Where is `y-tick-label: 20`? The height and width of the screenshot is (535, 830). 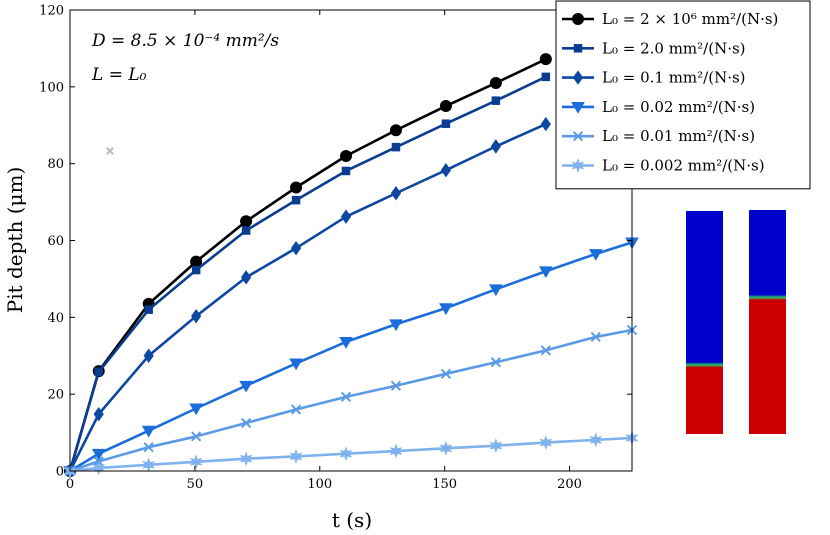
y-tick-label: 20 is located at coordinates (55, 395).